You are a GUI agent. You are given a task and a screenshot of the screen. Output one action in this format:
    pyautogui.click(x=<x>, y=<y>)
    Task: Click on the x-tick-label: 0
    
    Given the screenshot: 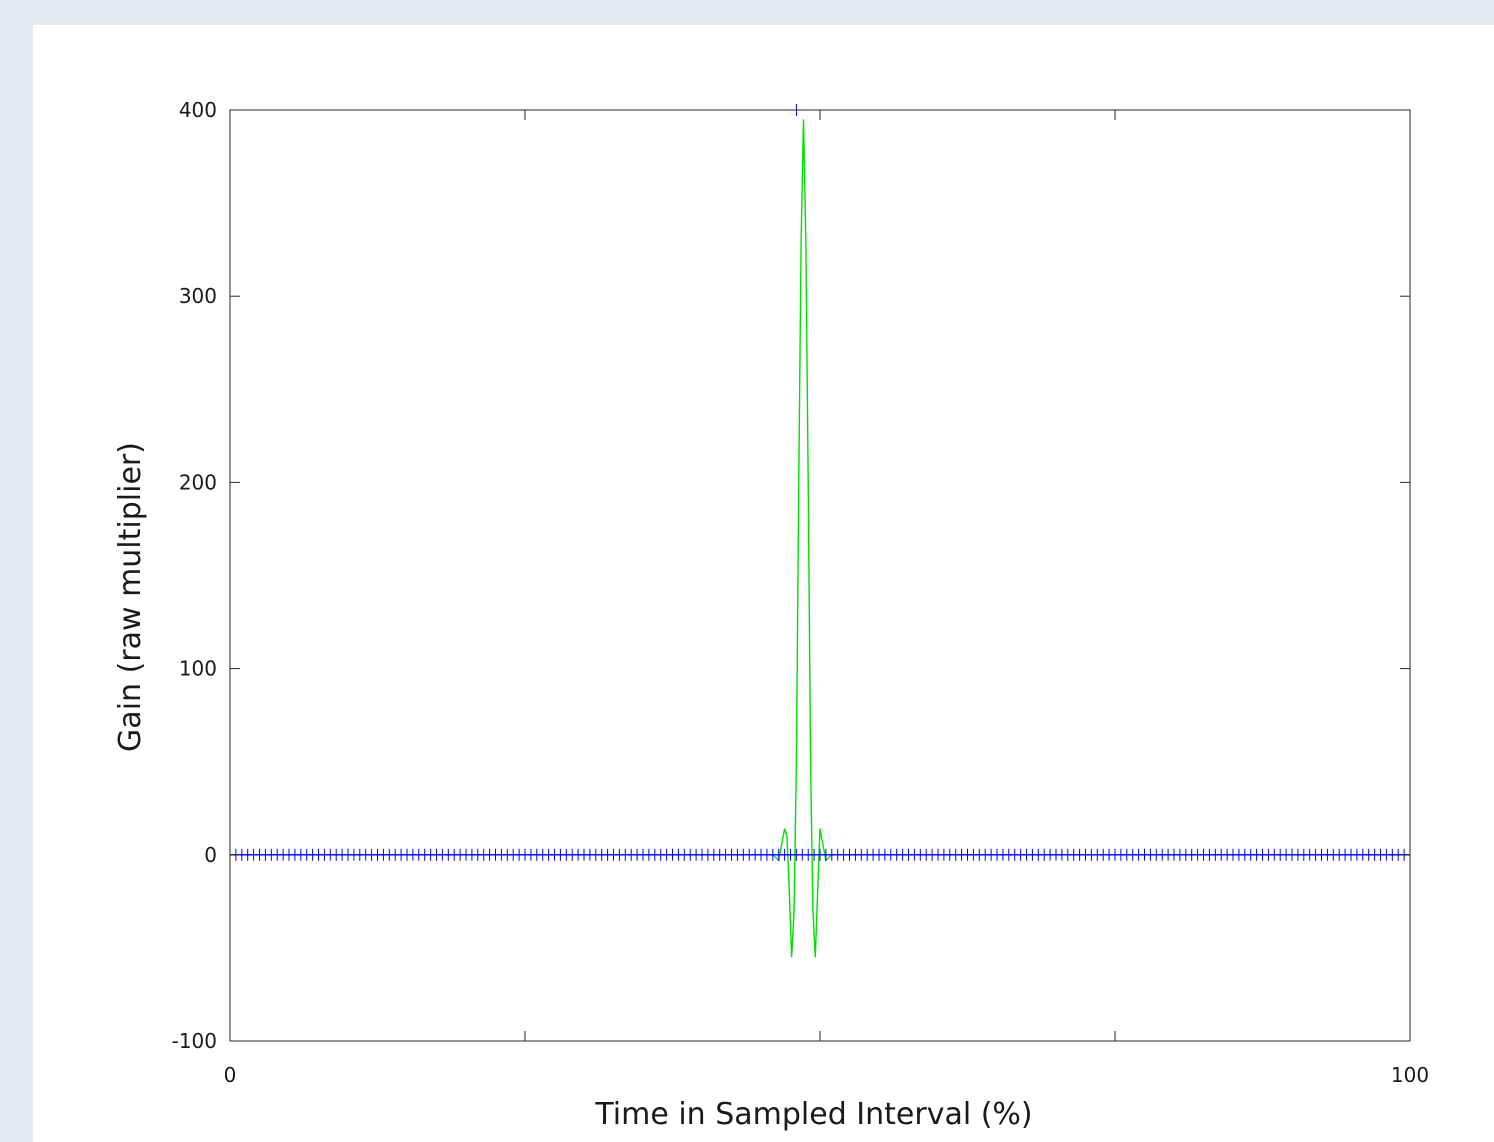 What is the action you would take?
    pyautogui.click(x=230, y=1075)
    